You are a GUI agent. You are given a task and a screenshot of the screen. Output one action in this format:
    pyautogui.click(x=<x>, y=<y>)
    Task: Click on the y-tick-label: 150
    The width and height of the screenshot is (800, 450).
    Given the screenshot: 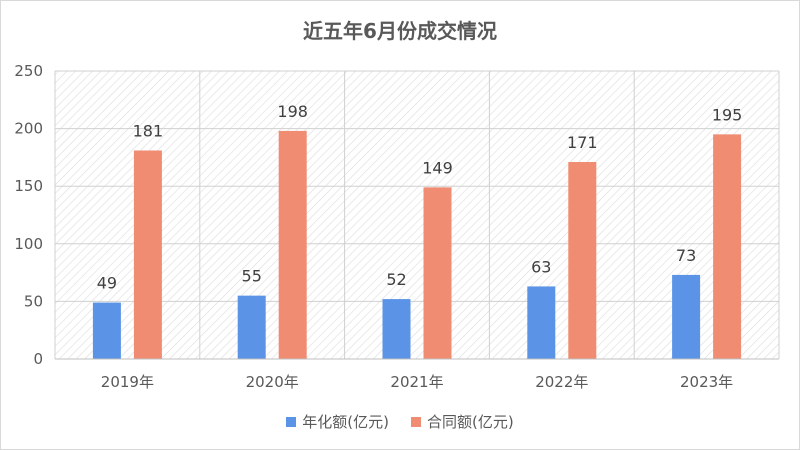 What is the action you would take?
    pyautogui.click(x=28, y=186)
    